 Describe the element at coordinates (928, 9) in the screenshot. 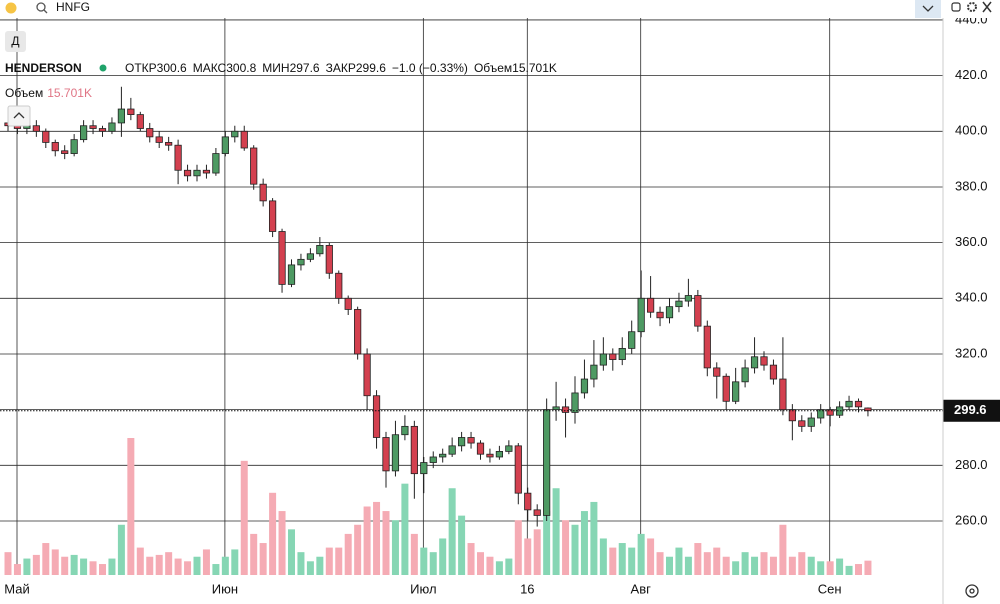

I see `dropdown-button` at that location.